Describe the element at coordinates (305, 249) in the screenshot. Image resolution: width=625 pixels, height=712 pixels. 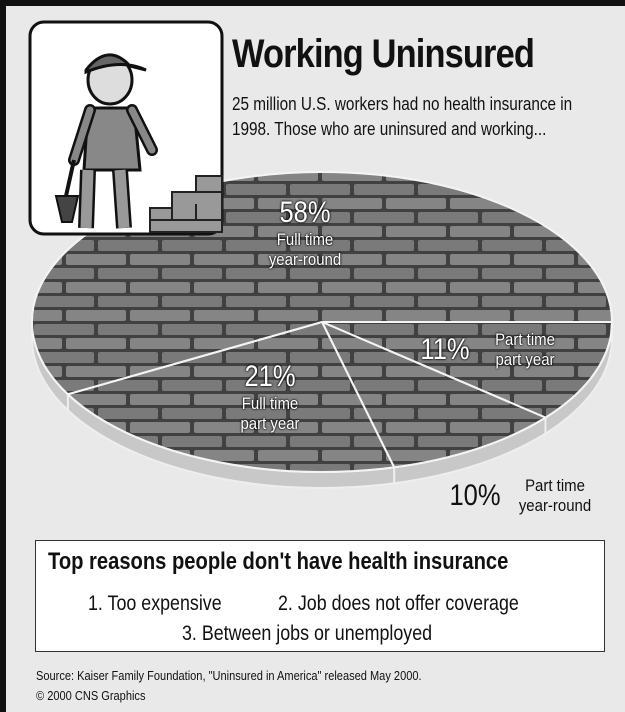
I see `category-label: Full time year-round` at that location.